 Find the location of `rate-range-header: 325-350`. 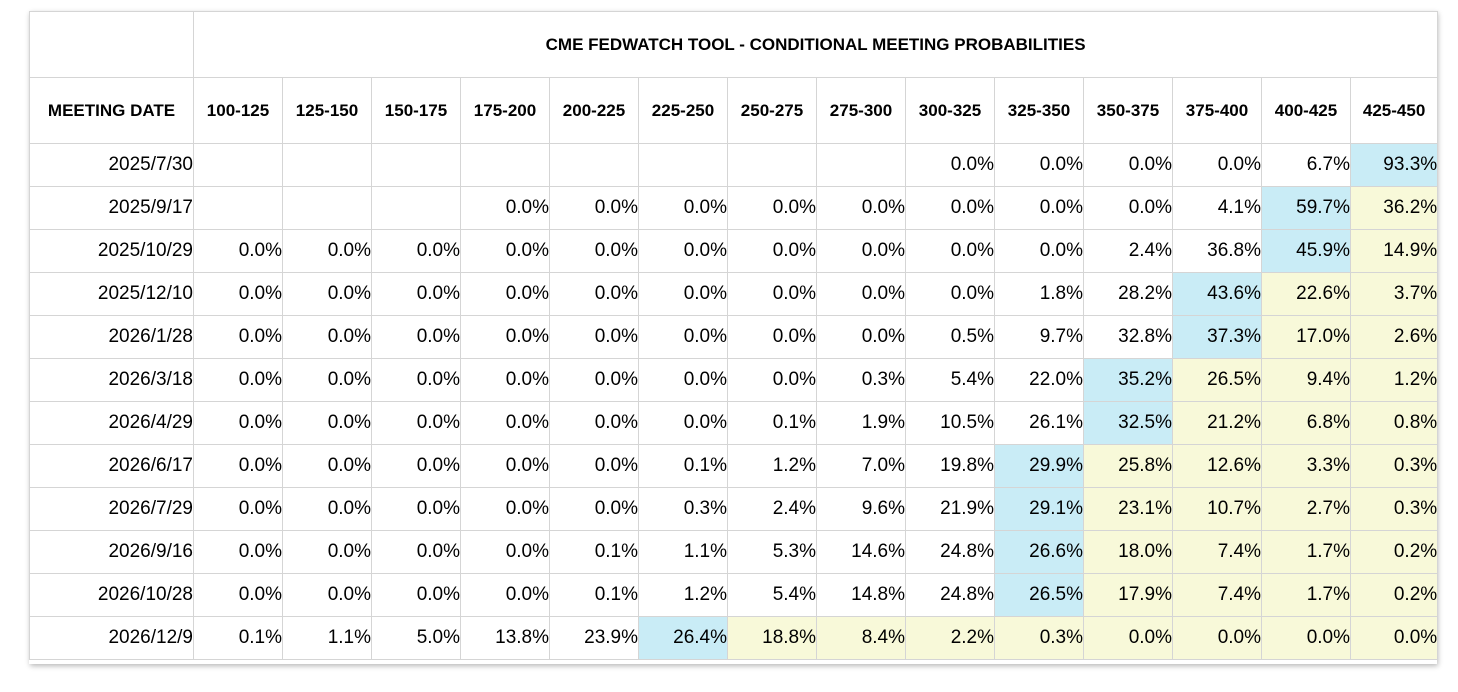

rate-range-header: 325-350 is located at coordinates (1039, 110).